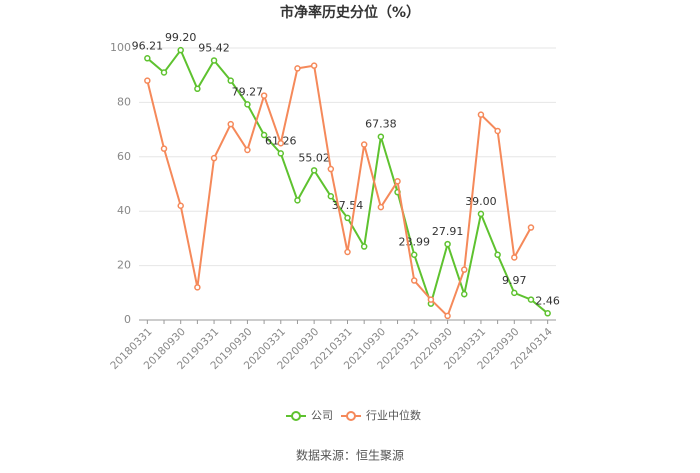 This screenshot has width=700, height=473. I want to click on legend-label: 行业中位数, so click(393, 415).